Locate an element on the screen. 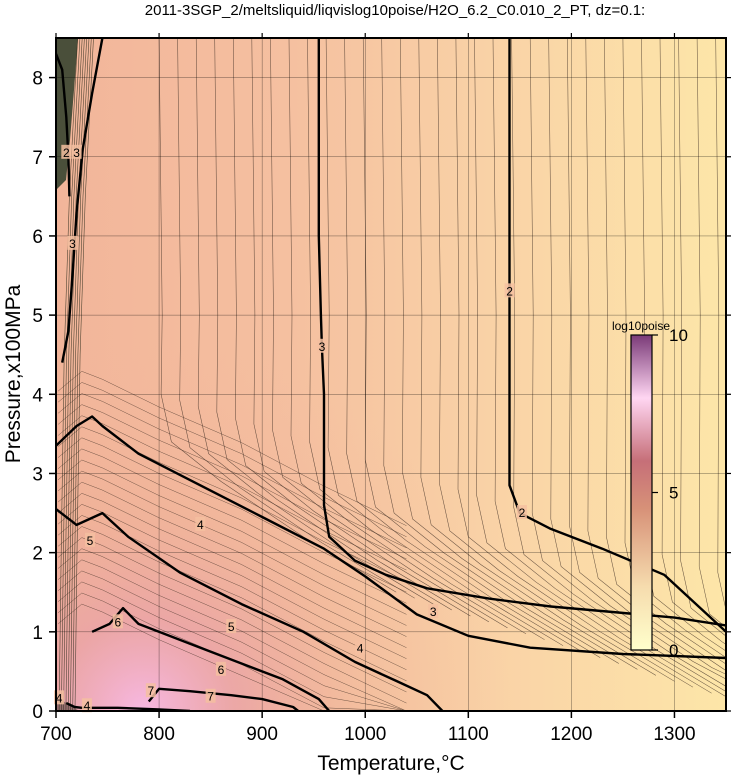  x-tick-label: 900 is located at coordinates (262, 734).